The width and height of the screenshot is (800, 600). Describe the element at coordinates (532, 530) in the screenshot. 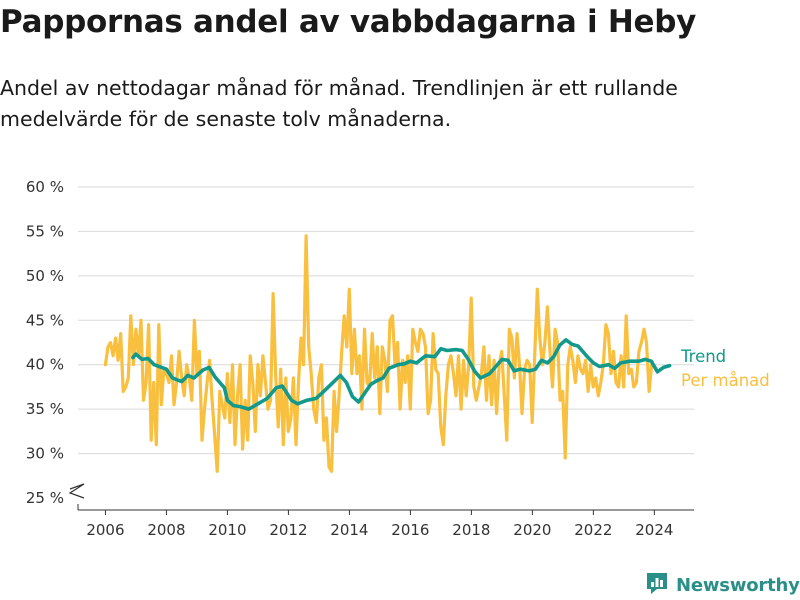

I see `x-tick-label: 2020` at that location.